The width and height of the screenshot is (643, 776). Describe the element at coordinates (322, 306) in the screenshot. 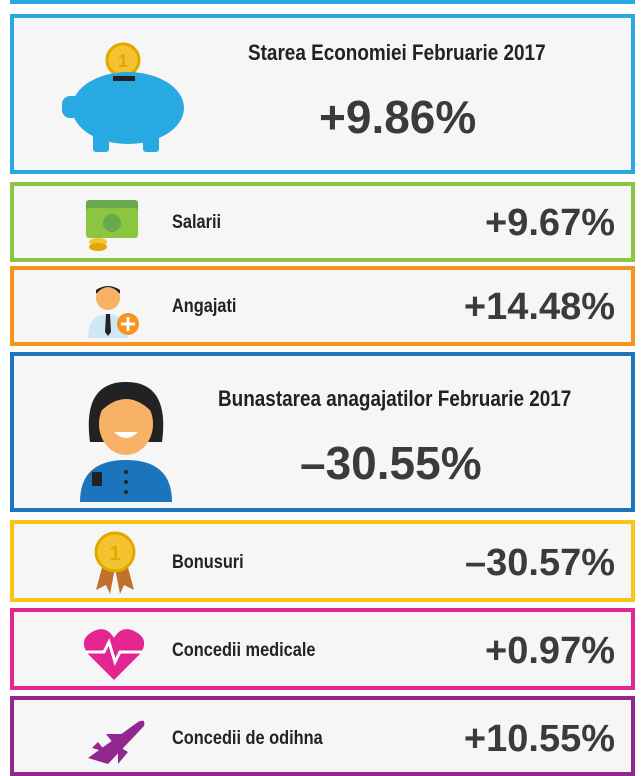

I see `employees-panel: Angajati +14.48%` at that location.